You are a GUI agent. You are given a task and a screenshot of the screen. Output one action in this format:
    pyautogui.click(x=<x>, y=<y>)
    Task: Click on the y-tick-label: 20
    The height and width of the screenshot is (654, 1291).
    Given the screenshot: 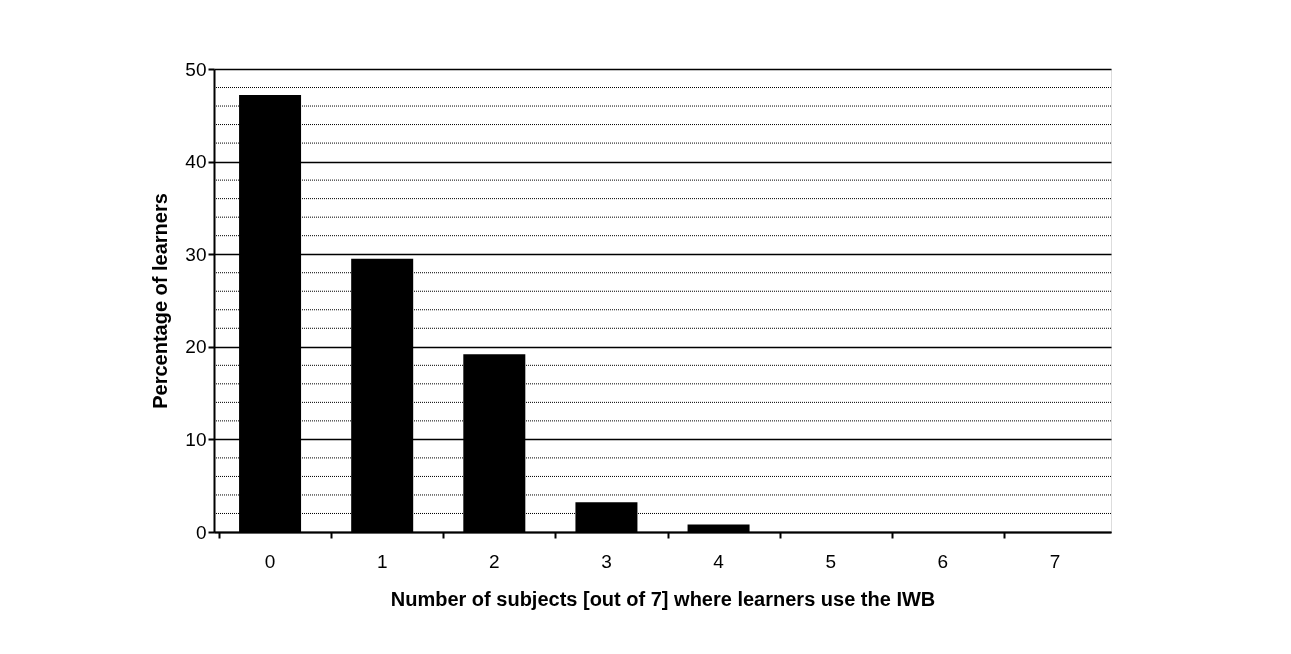 What is the action you would take?
    pyautogui.click(x=196, y=347)
    